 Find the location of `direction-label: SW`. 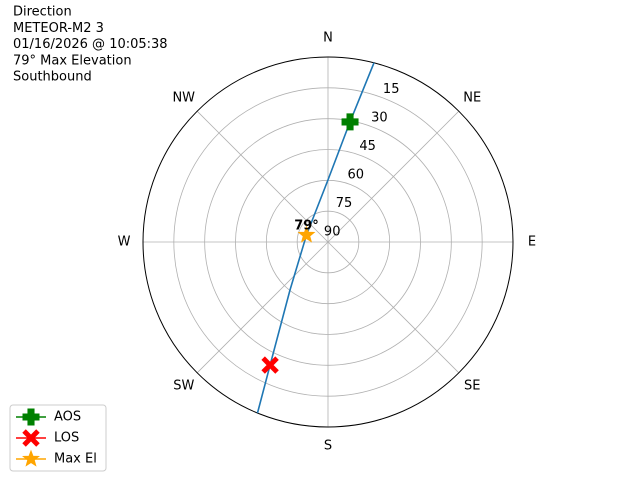

direction-label: SW is located at coordinates (183, 386).